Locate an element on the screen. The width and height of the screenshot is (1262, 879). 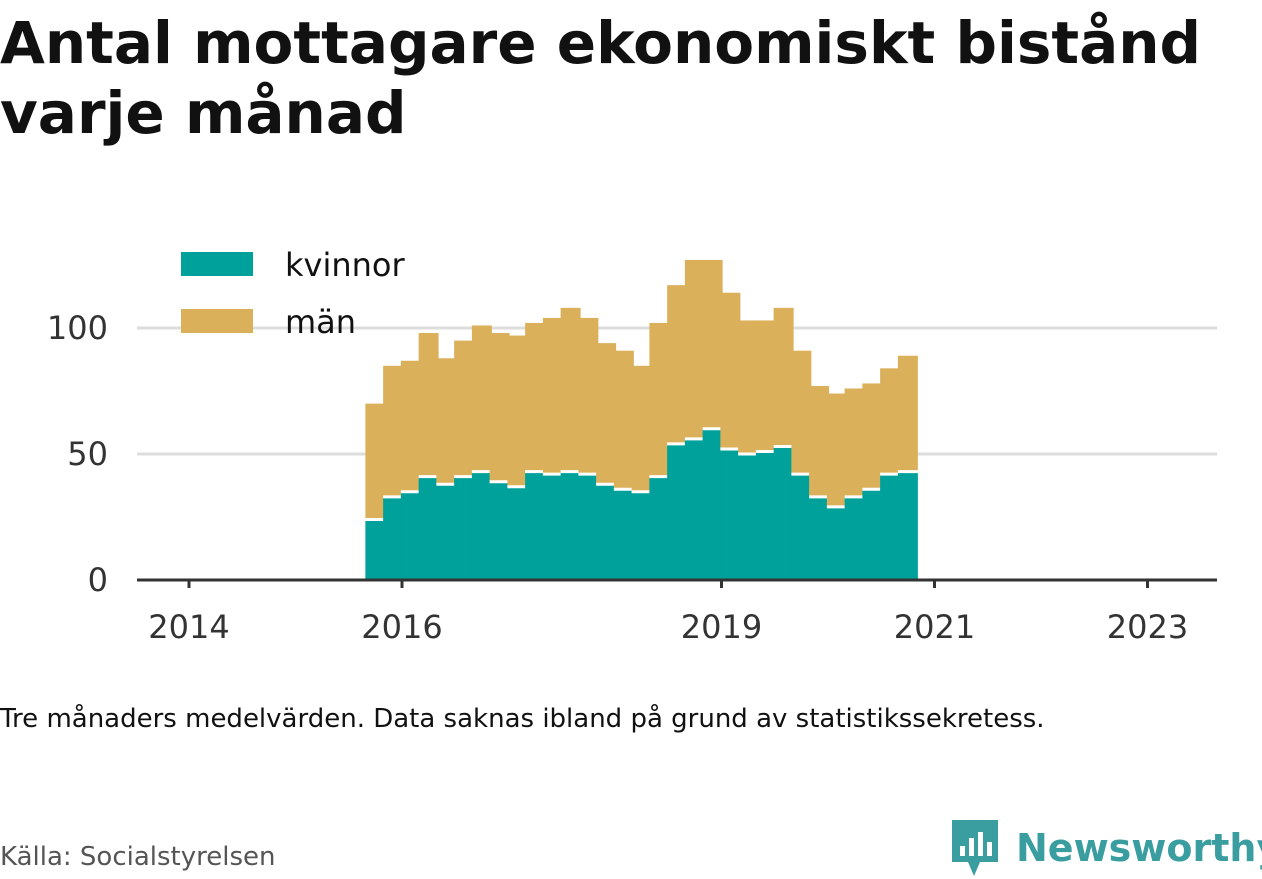
source-text: Källa: Socialstyrelsen is located at coordinates (138, 857).